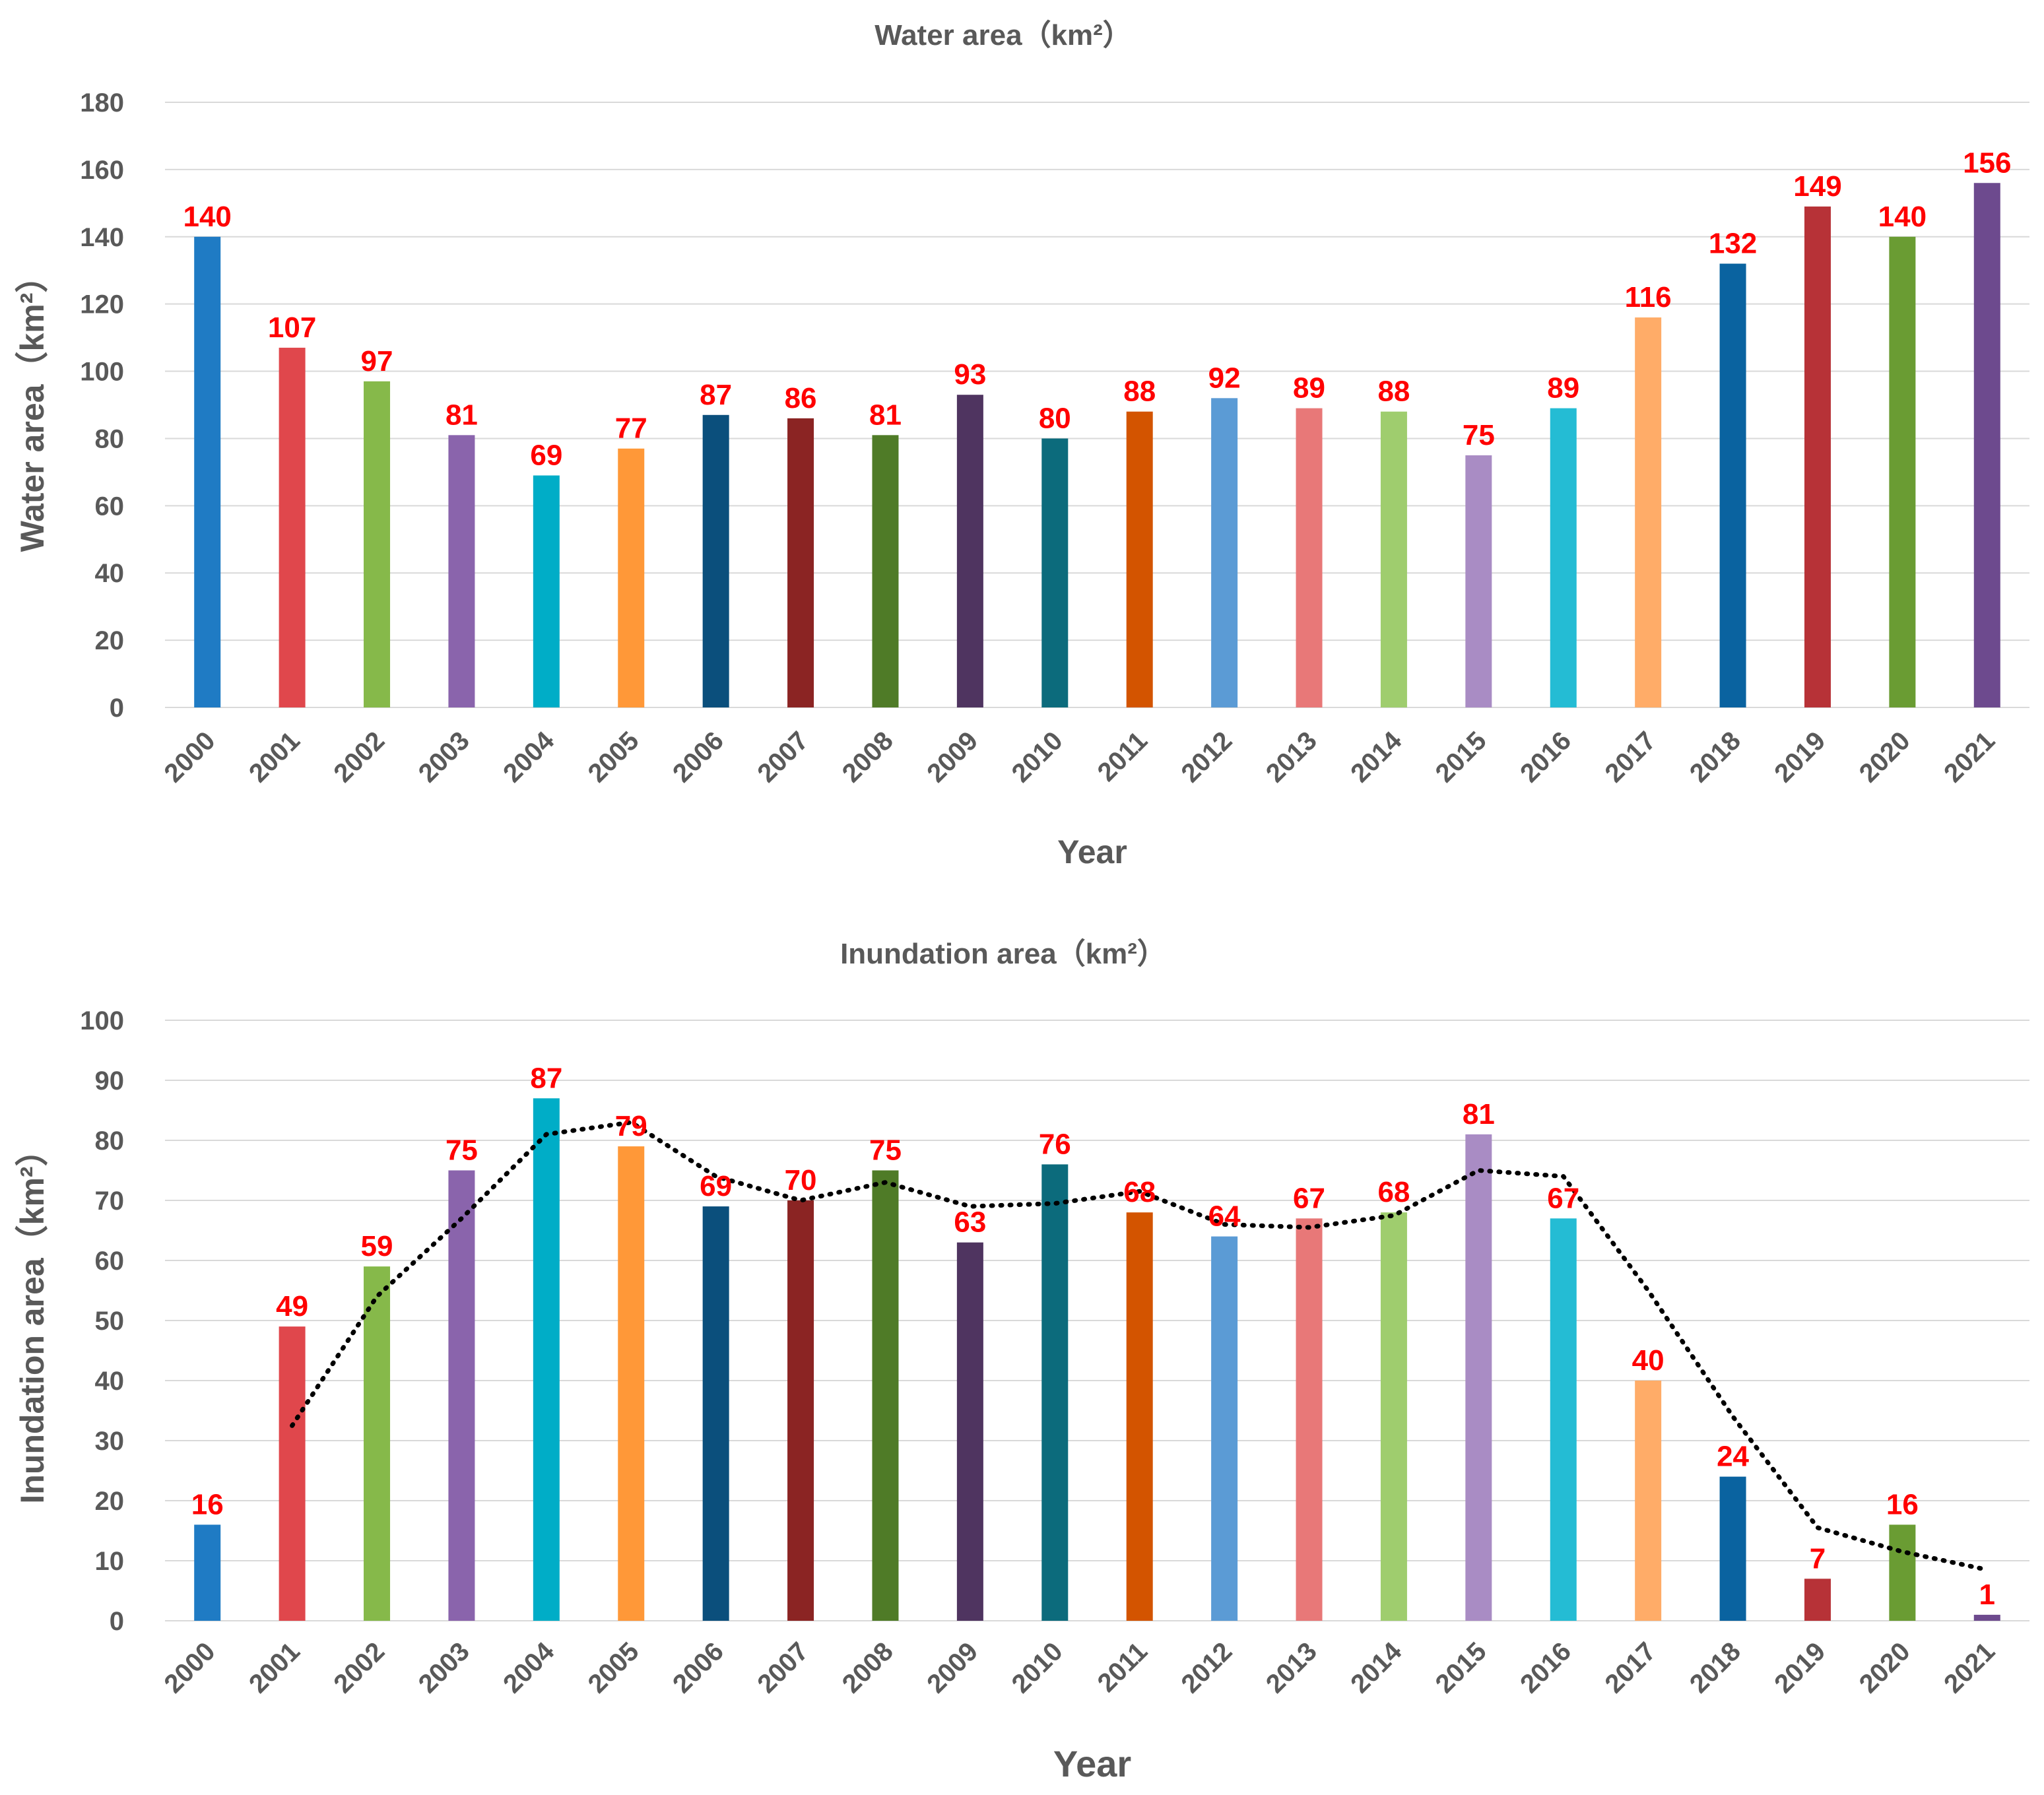 The width and height of the screenshot is (2044, 1795). Describe the element at coordinates (1987, 163) in the screenshot. I see `data-label: 156` at that location.